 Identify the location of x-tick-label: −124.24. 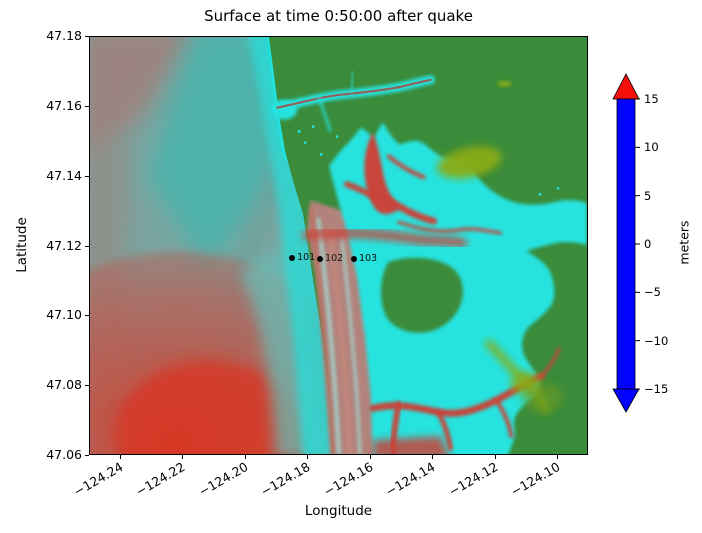
(98, 479).